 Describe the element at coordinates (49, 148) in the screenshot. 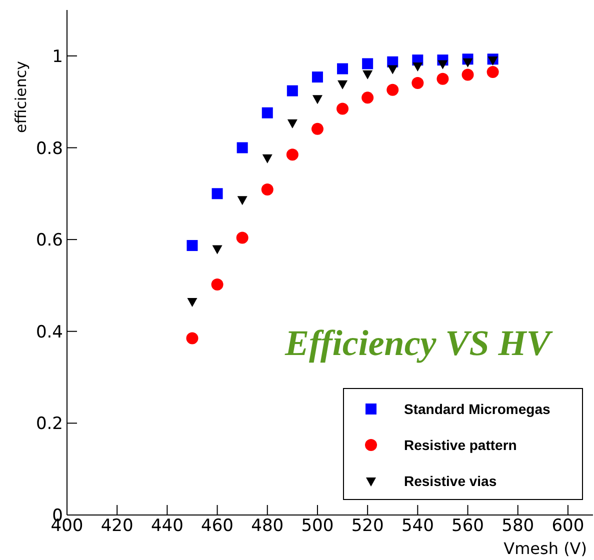

I see `y-tick-label: 0.8` at that location.